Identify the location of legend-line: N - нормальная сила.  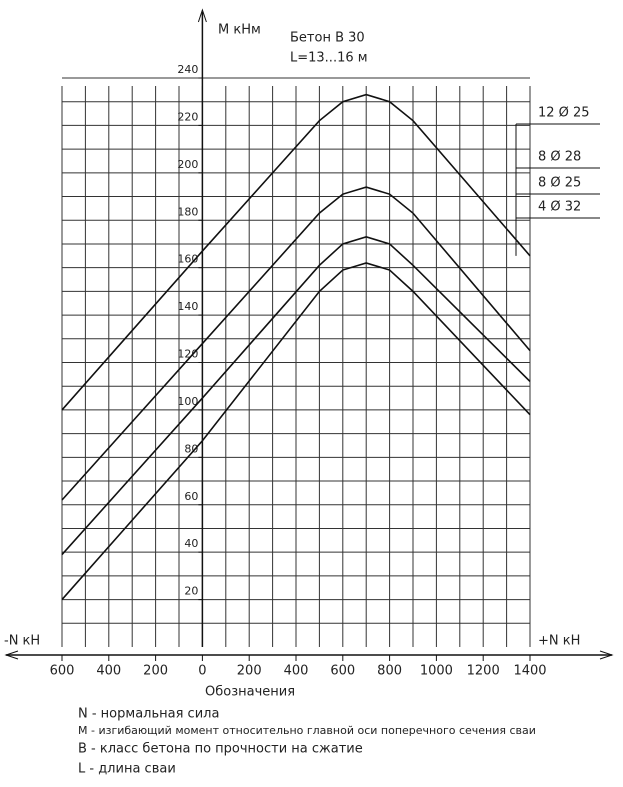
(148, 714).